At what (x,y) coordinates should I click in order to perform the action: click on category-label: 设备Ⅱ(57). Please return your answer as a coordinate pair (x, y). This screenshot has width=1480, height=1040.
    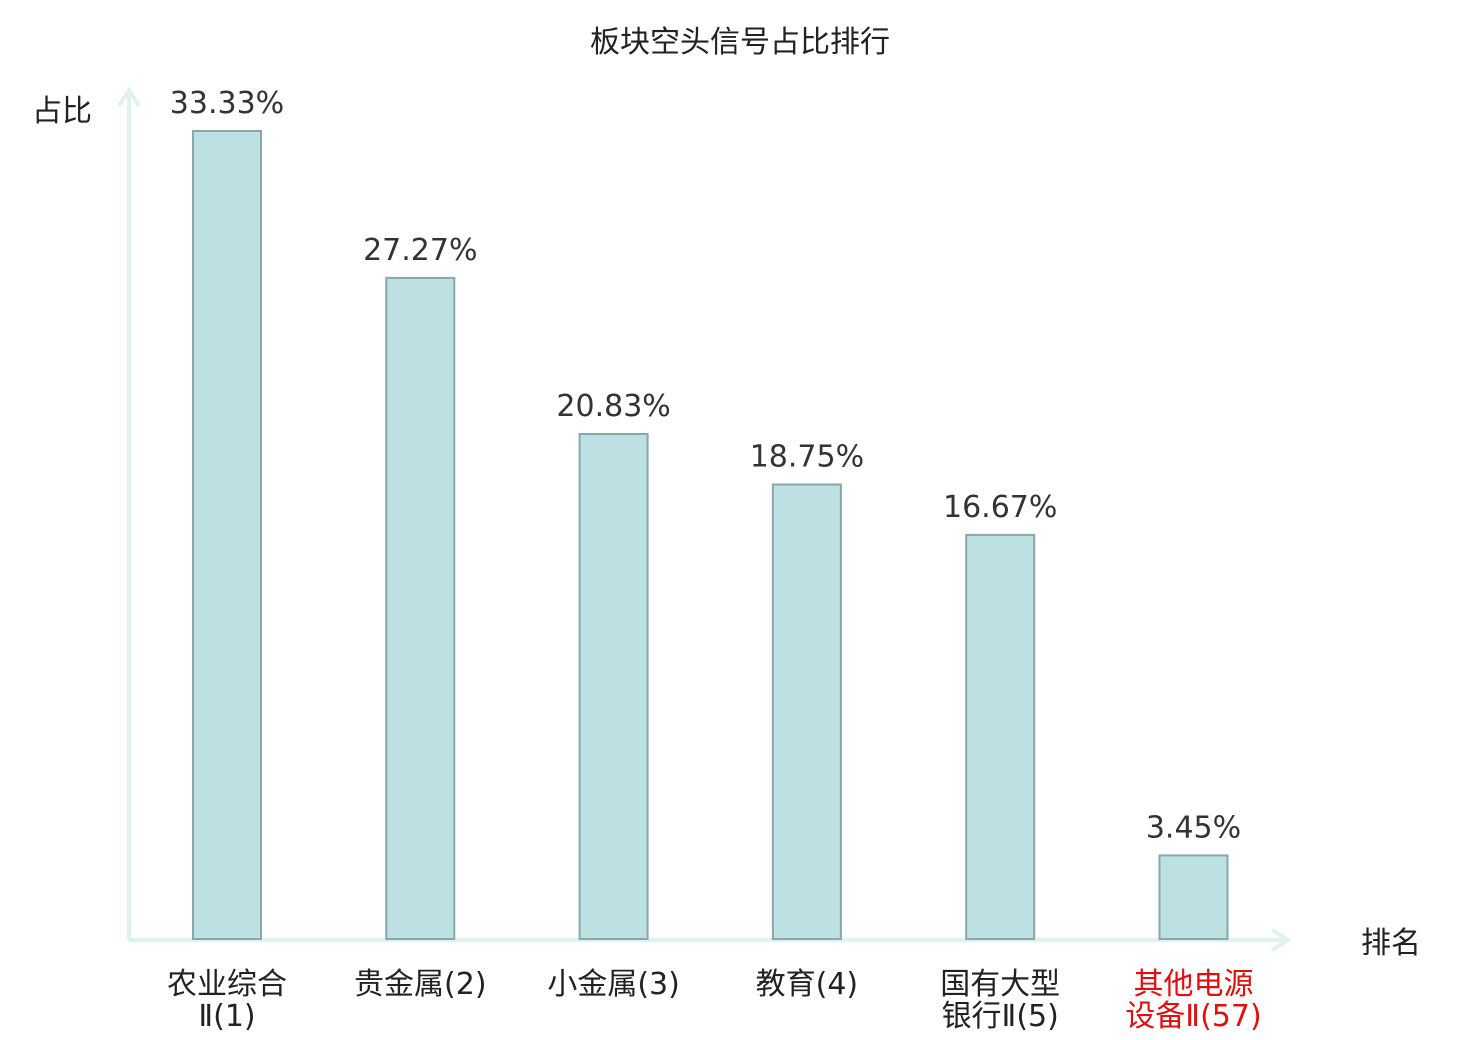
    Looking at the image, I should click on (1193, 1016).